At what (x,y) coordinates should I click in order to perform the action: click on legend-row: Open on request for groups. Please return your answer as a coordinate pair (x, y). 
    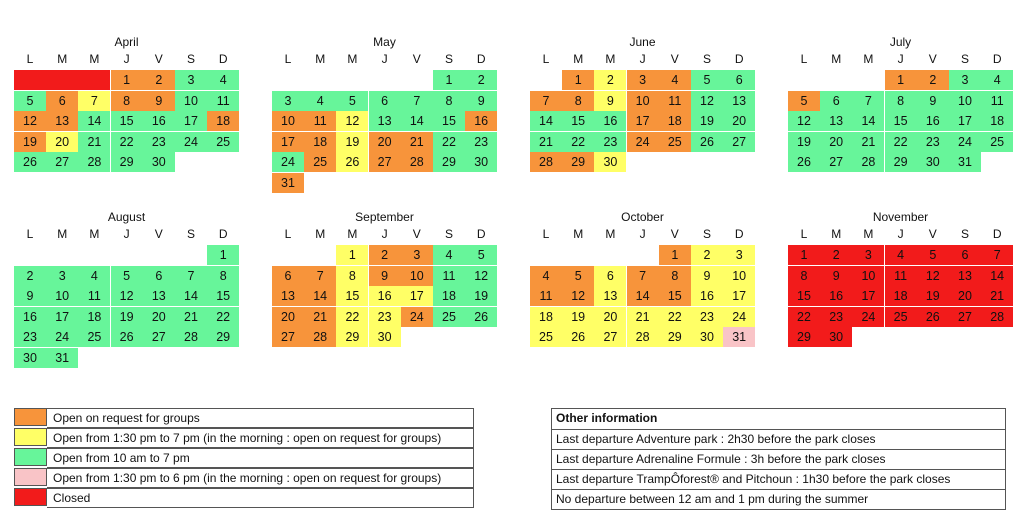
    Looking at the image, I should click on (244, 418).